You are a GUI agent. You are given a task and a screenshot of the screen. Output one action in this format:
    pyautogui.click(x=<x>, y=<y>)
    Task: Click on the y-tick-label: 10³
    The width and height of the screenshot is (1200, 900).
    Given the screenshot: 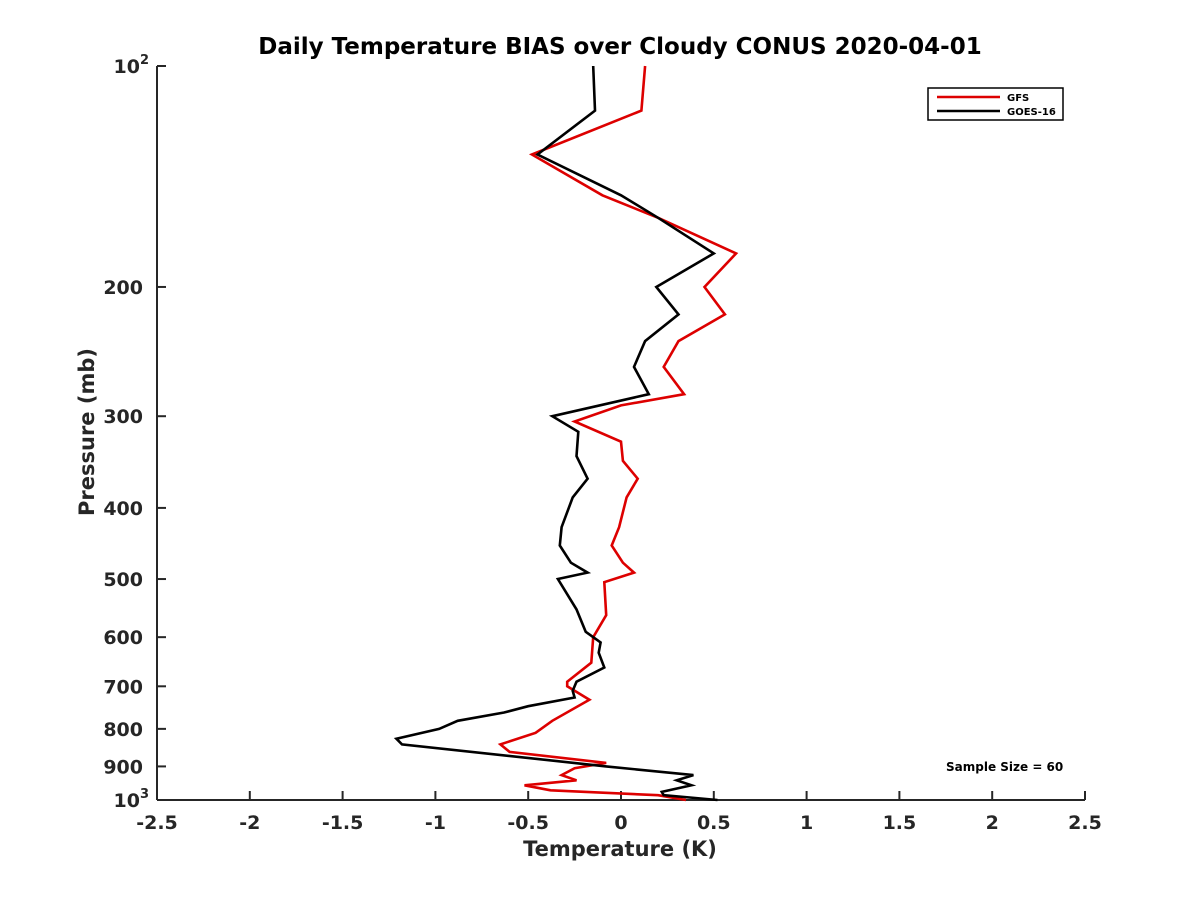 What is the action you would take?
    pyautogui.click(x=132, y=799)
    